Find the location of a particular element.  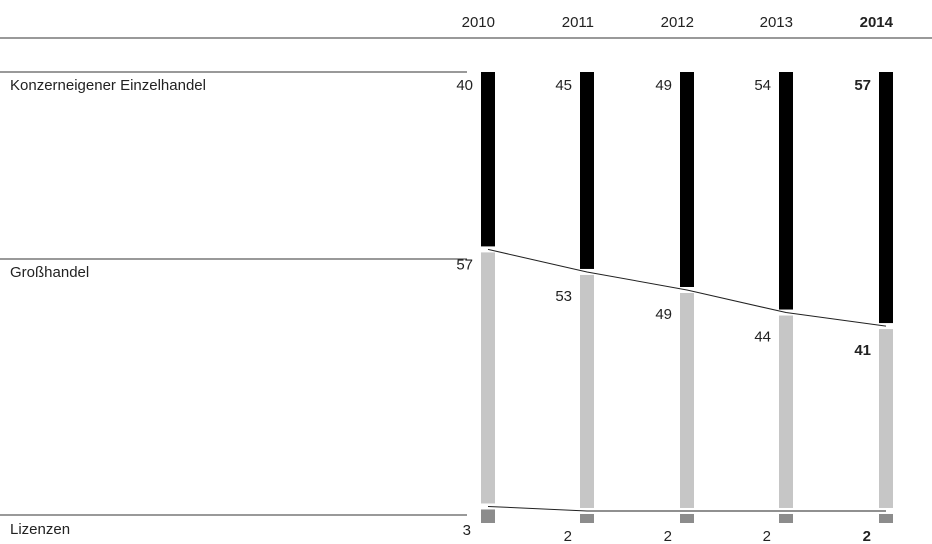

value-label-3-2013: 2 is located at coordinates (767, 536).